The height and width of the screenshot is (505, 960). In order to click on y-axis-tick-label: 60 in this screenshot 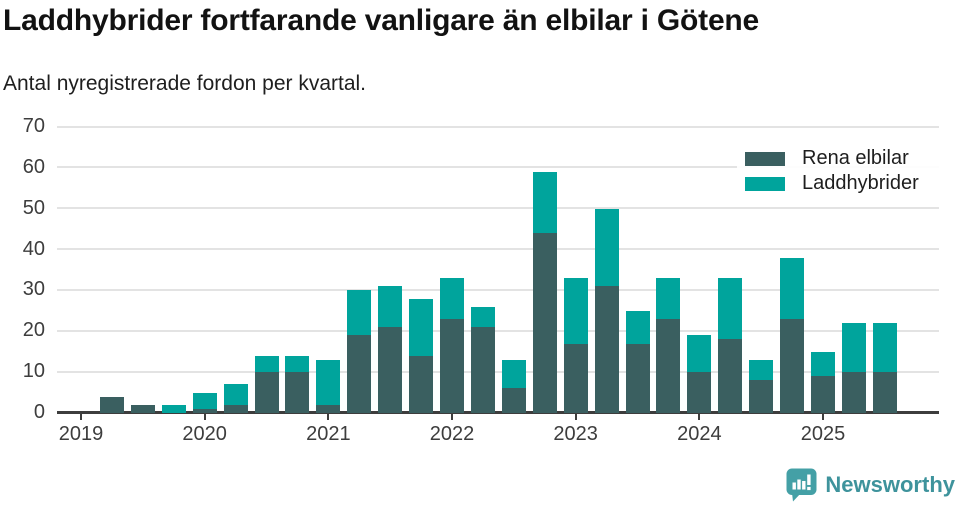, I will do `click(33, 166)`.